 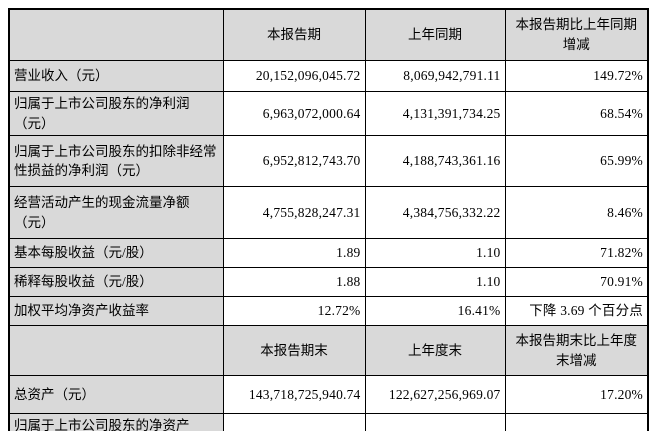 I want to click on table-row-basic-eps: 基本每股收益（元/股） 1.89 1.10 71.82%, so click(x=328, y=253).